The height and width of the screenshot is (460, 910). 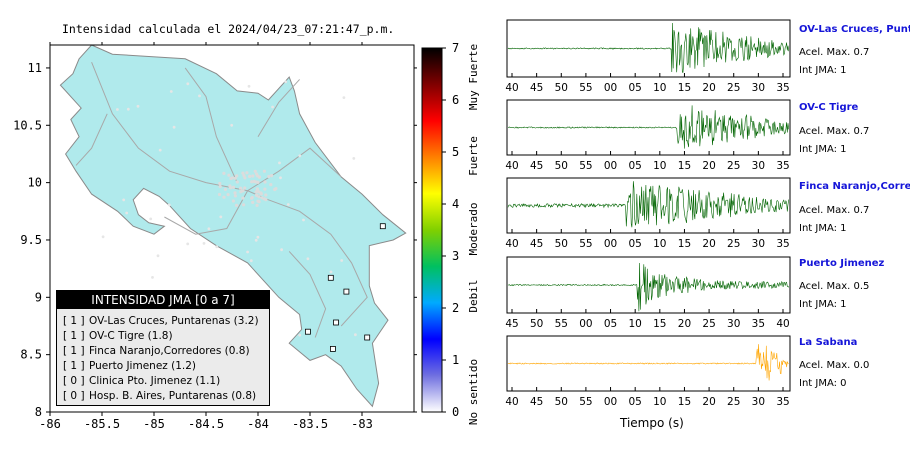 I want to click on x-tick-label: -85, so click(x=154, y=424).